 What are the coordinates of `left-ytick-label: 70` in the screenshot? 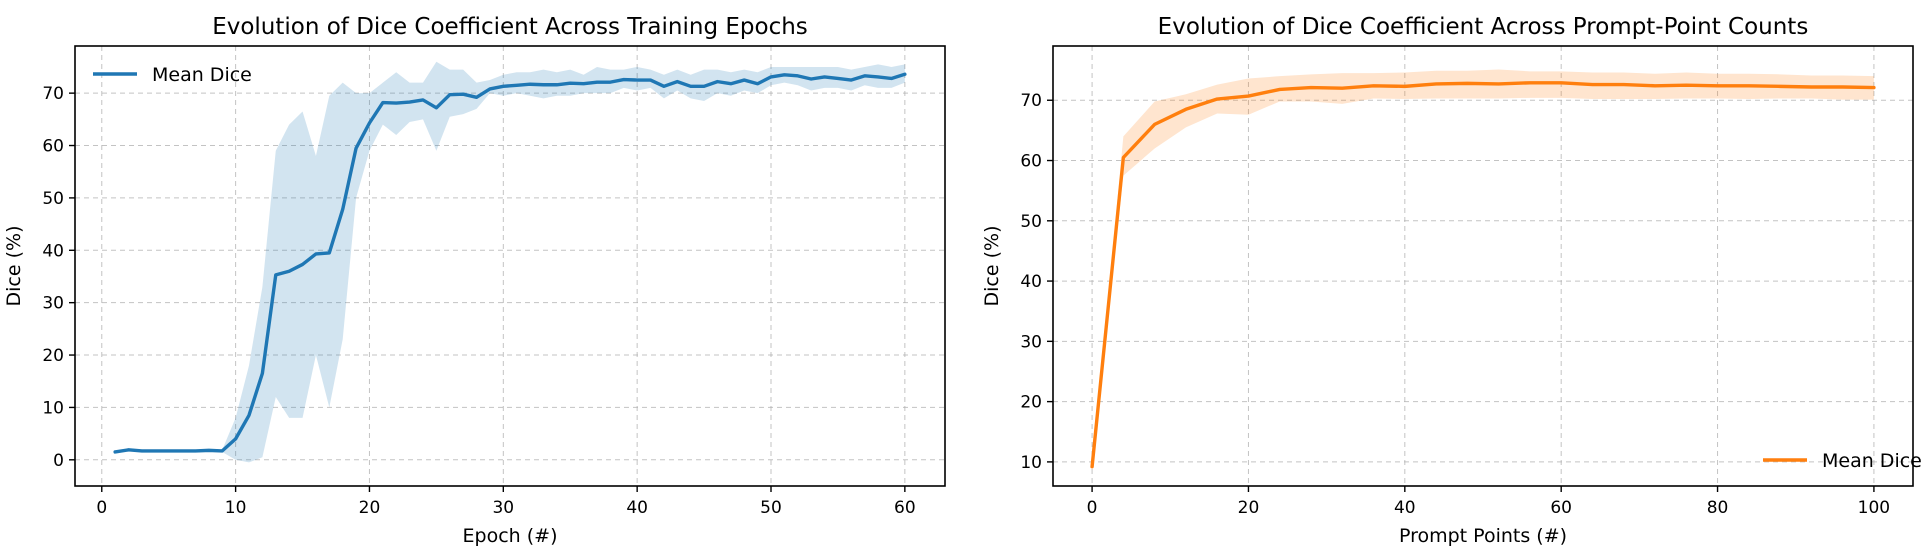 It's located at (53, 94).